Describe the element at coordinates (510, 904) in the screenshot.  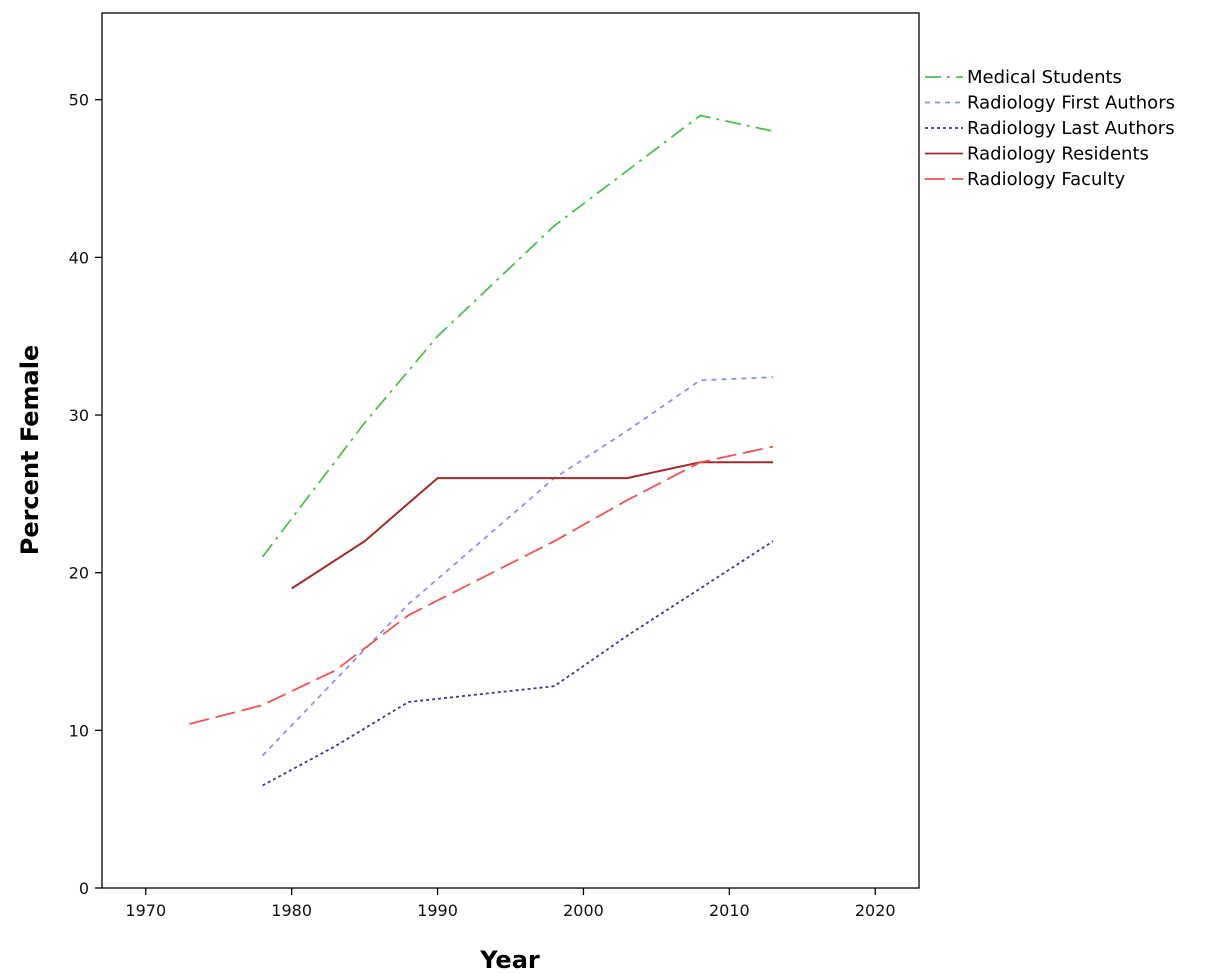
I see `x-axis: 1970 1980 1990 2000 2010 2020` at that location.